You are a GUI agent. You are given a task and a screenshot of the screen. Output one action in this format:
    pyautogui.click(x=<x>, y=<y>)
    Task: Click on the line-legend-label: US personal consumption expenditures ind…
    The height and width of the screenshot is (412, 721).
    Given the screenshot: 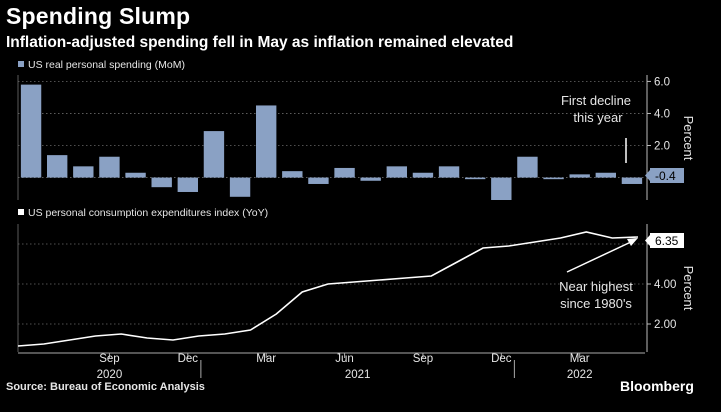 What is the action you would take?
    pyautogui.click(x=148, y=213)
    